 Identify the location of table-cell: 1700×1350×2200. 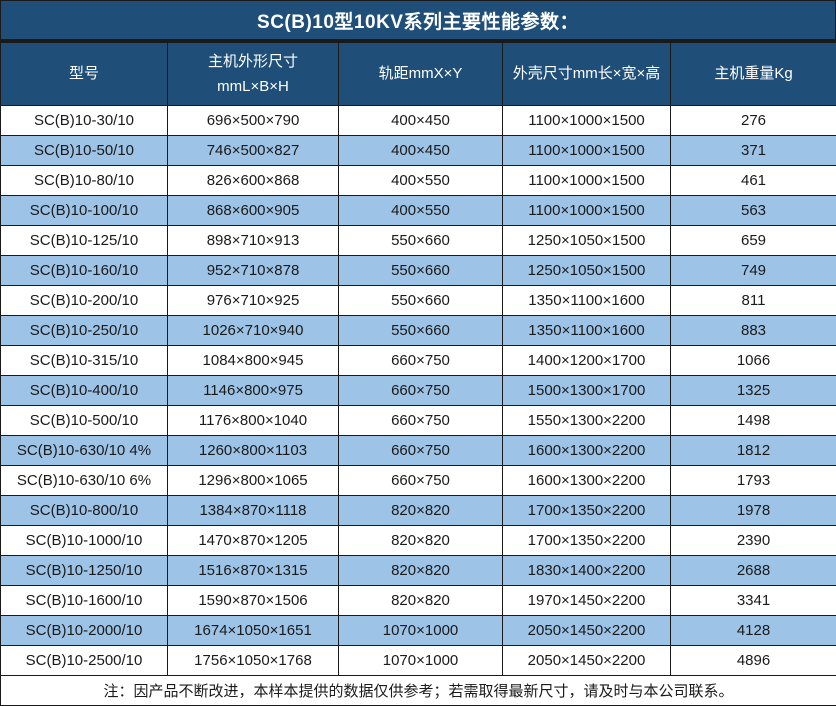
(587, 541).